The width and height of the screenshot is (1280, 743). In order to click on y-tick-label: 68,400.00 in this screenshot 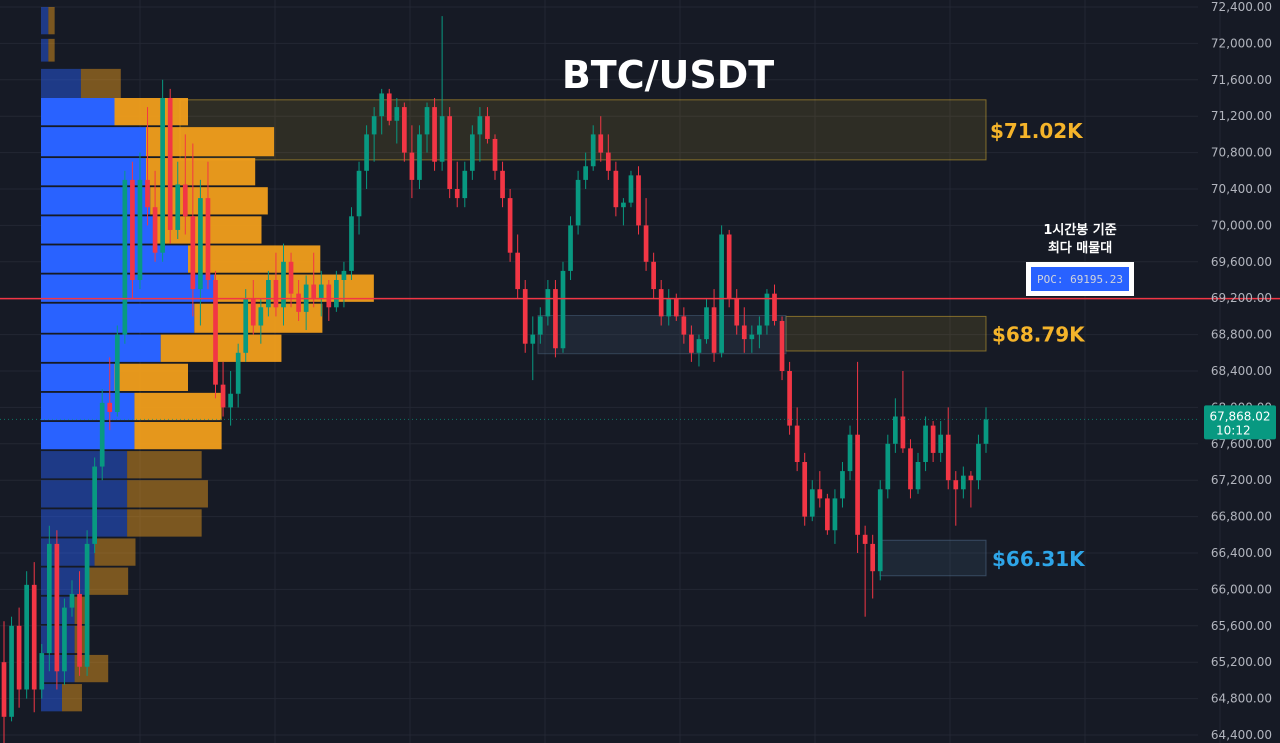, I will do `click(1241, 371)`.